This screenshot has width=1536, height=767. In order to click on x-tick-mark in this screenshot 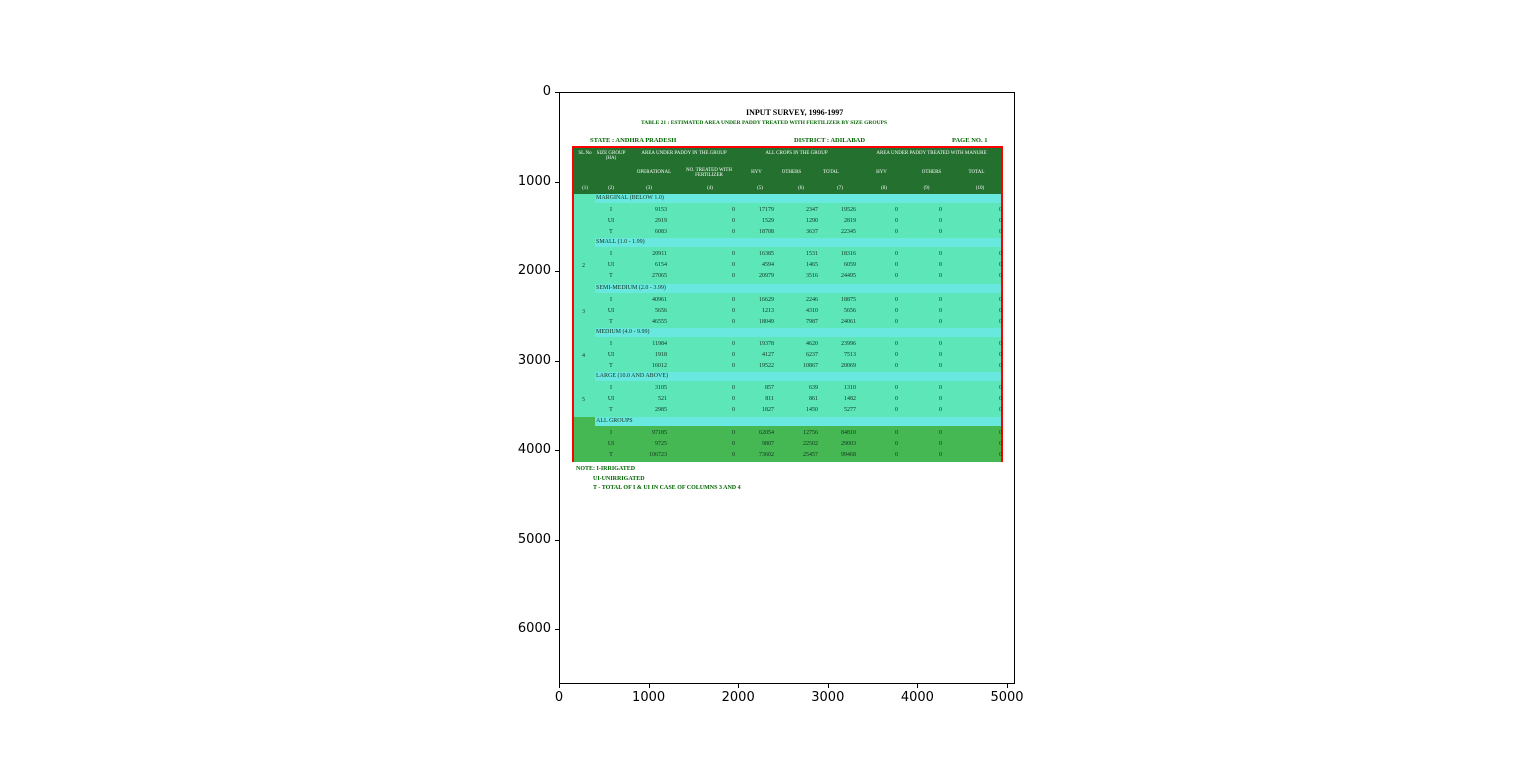, I will do `click(739, 686)`.